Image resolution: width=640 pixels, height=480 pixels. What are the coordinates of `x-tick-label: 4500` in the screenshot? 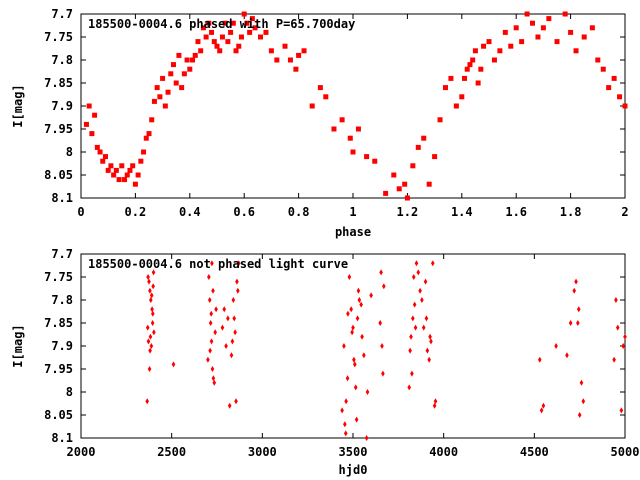 It's located at (534, 452).